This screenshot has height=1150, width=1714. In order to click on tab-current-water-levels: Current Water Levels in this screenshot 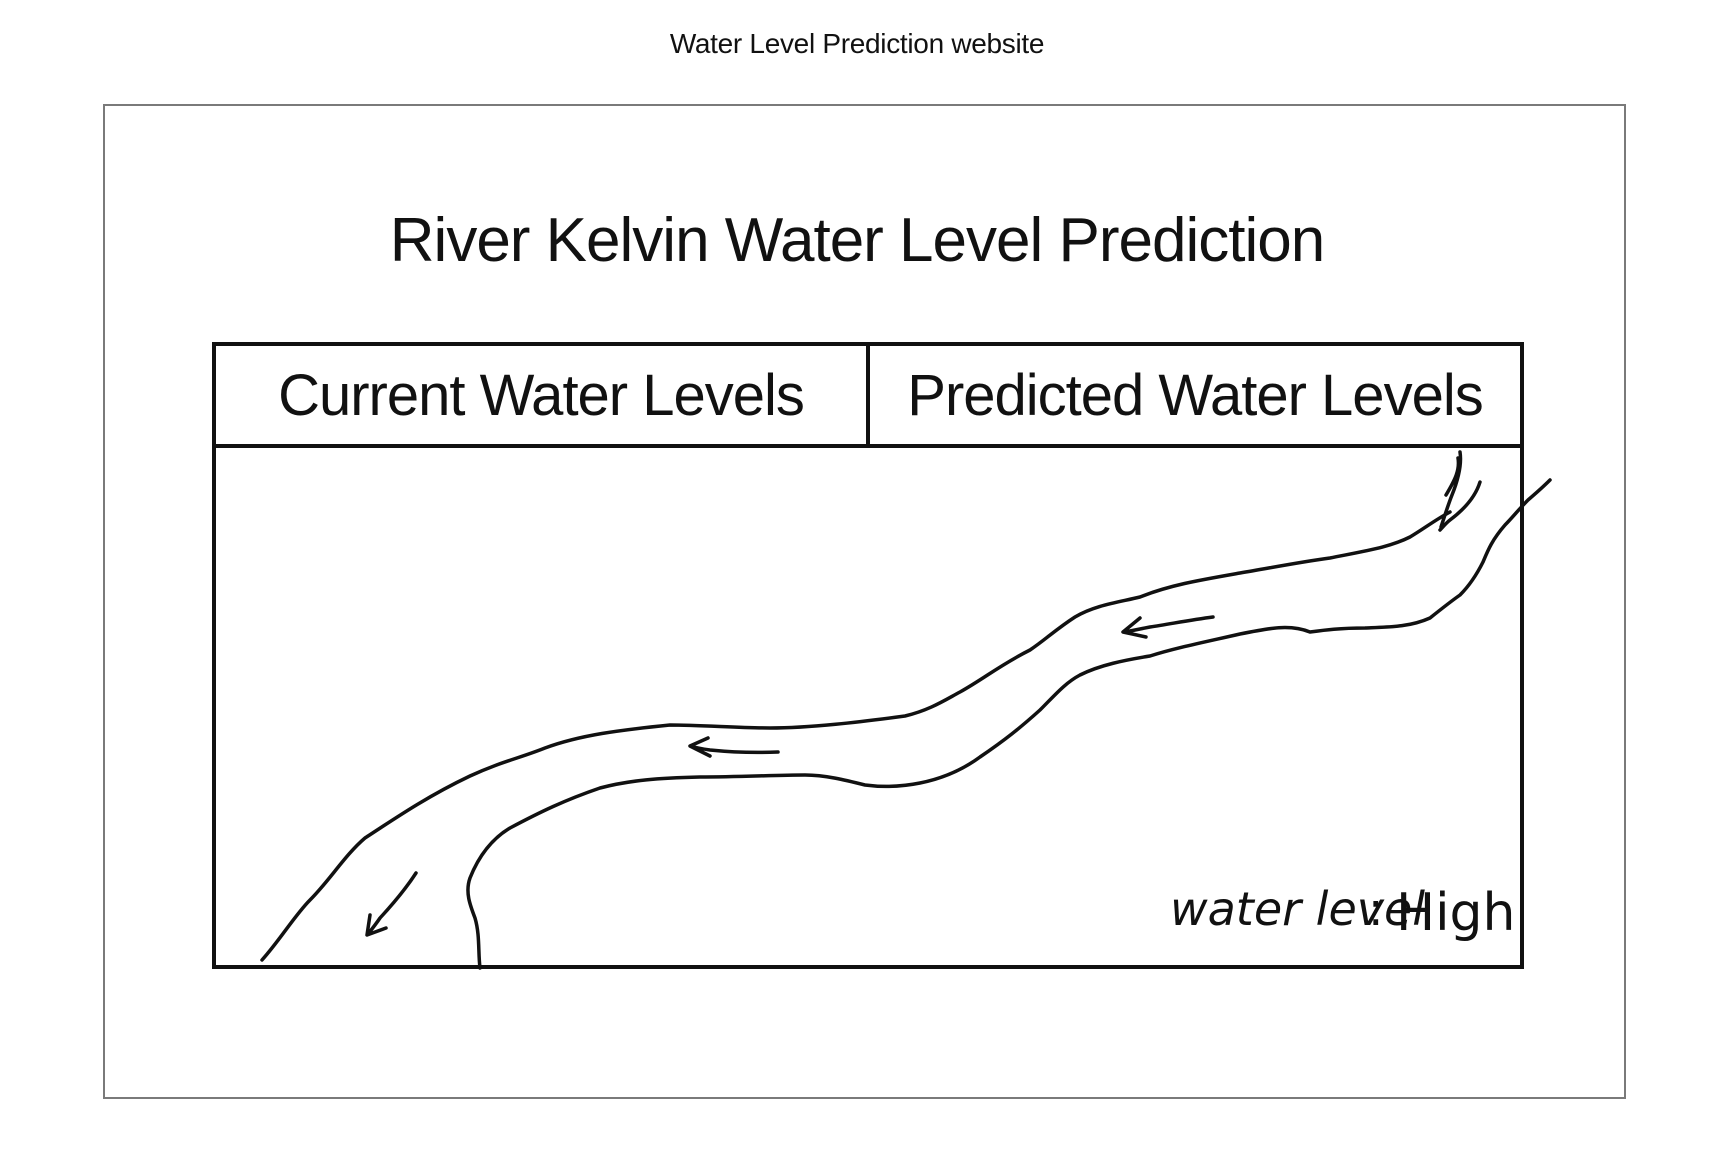, I will do `click(541, 395)`.